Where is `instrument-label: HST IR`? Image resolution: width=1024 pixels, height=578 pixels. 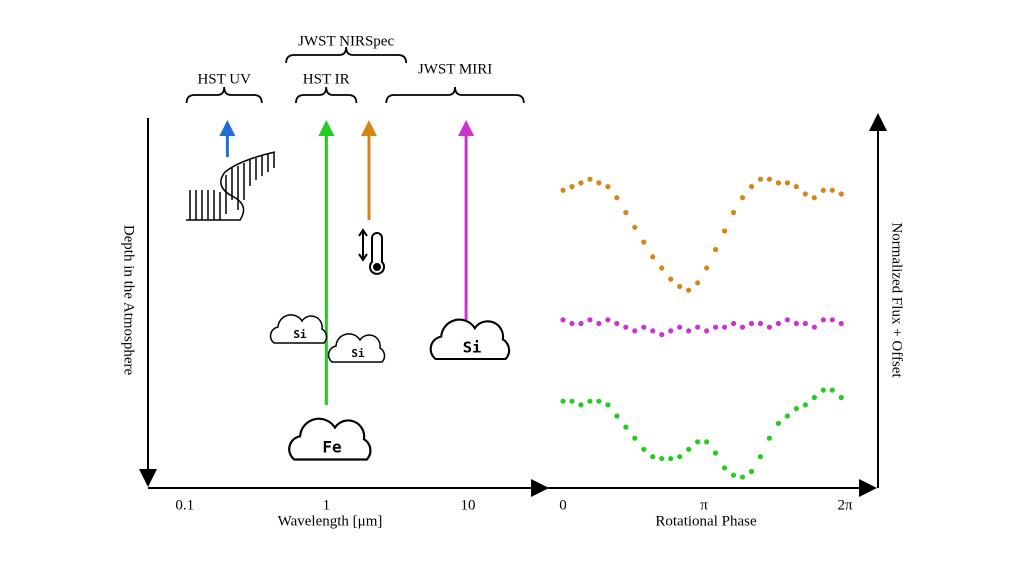 instrument-label: HST IR is located at coordinates (326, 79).